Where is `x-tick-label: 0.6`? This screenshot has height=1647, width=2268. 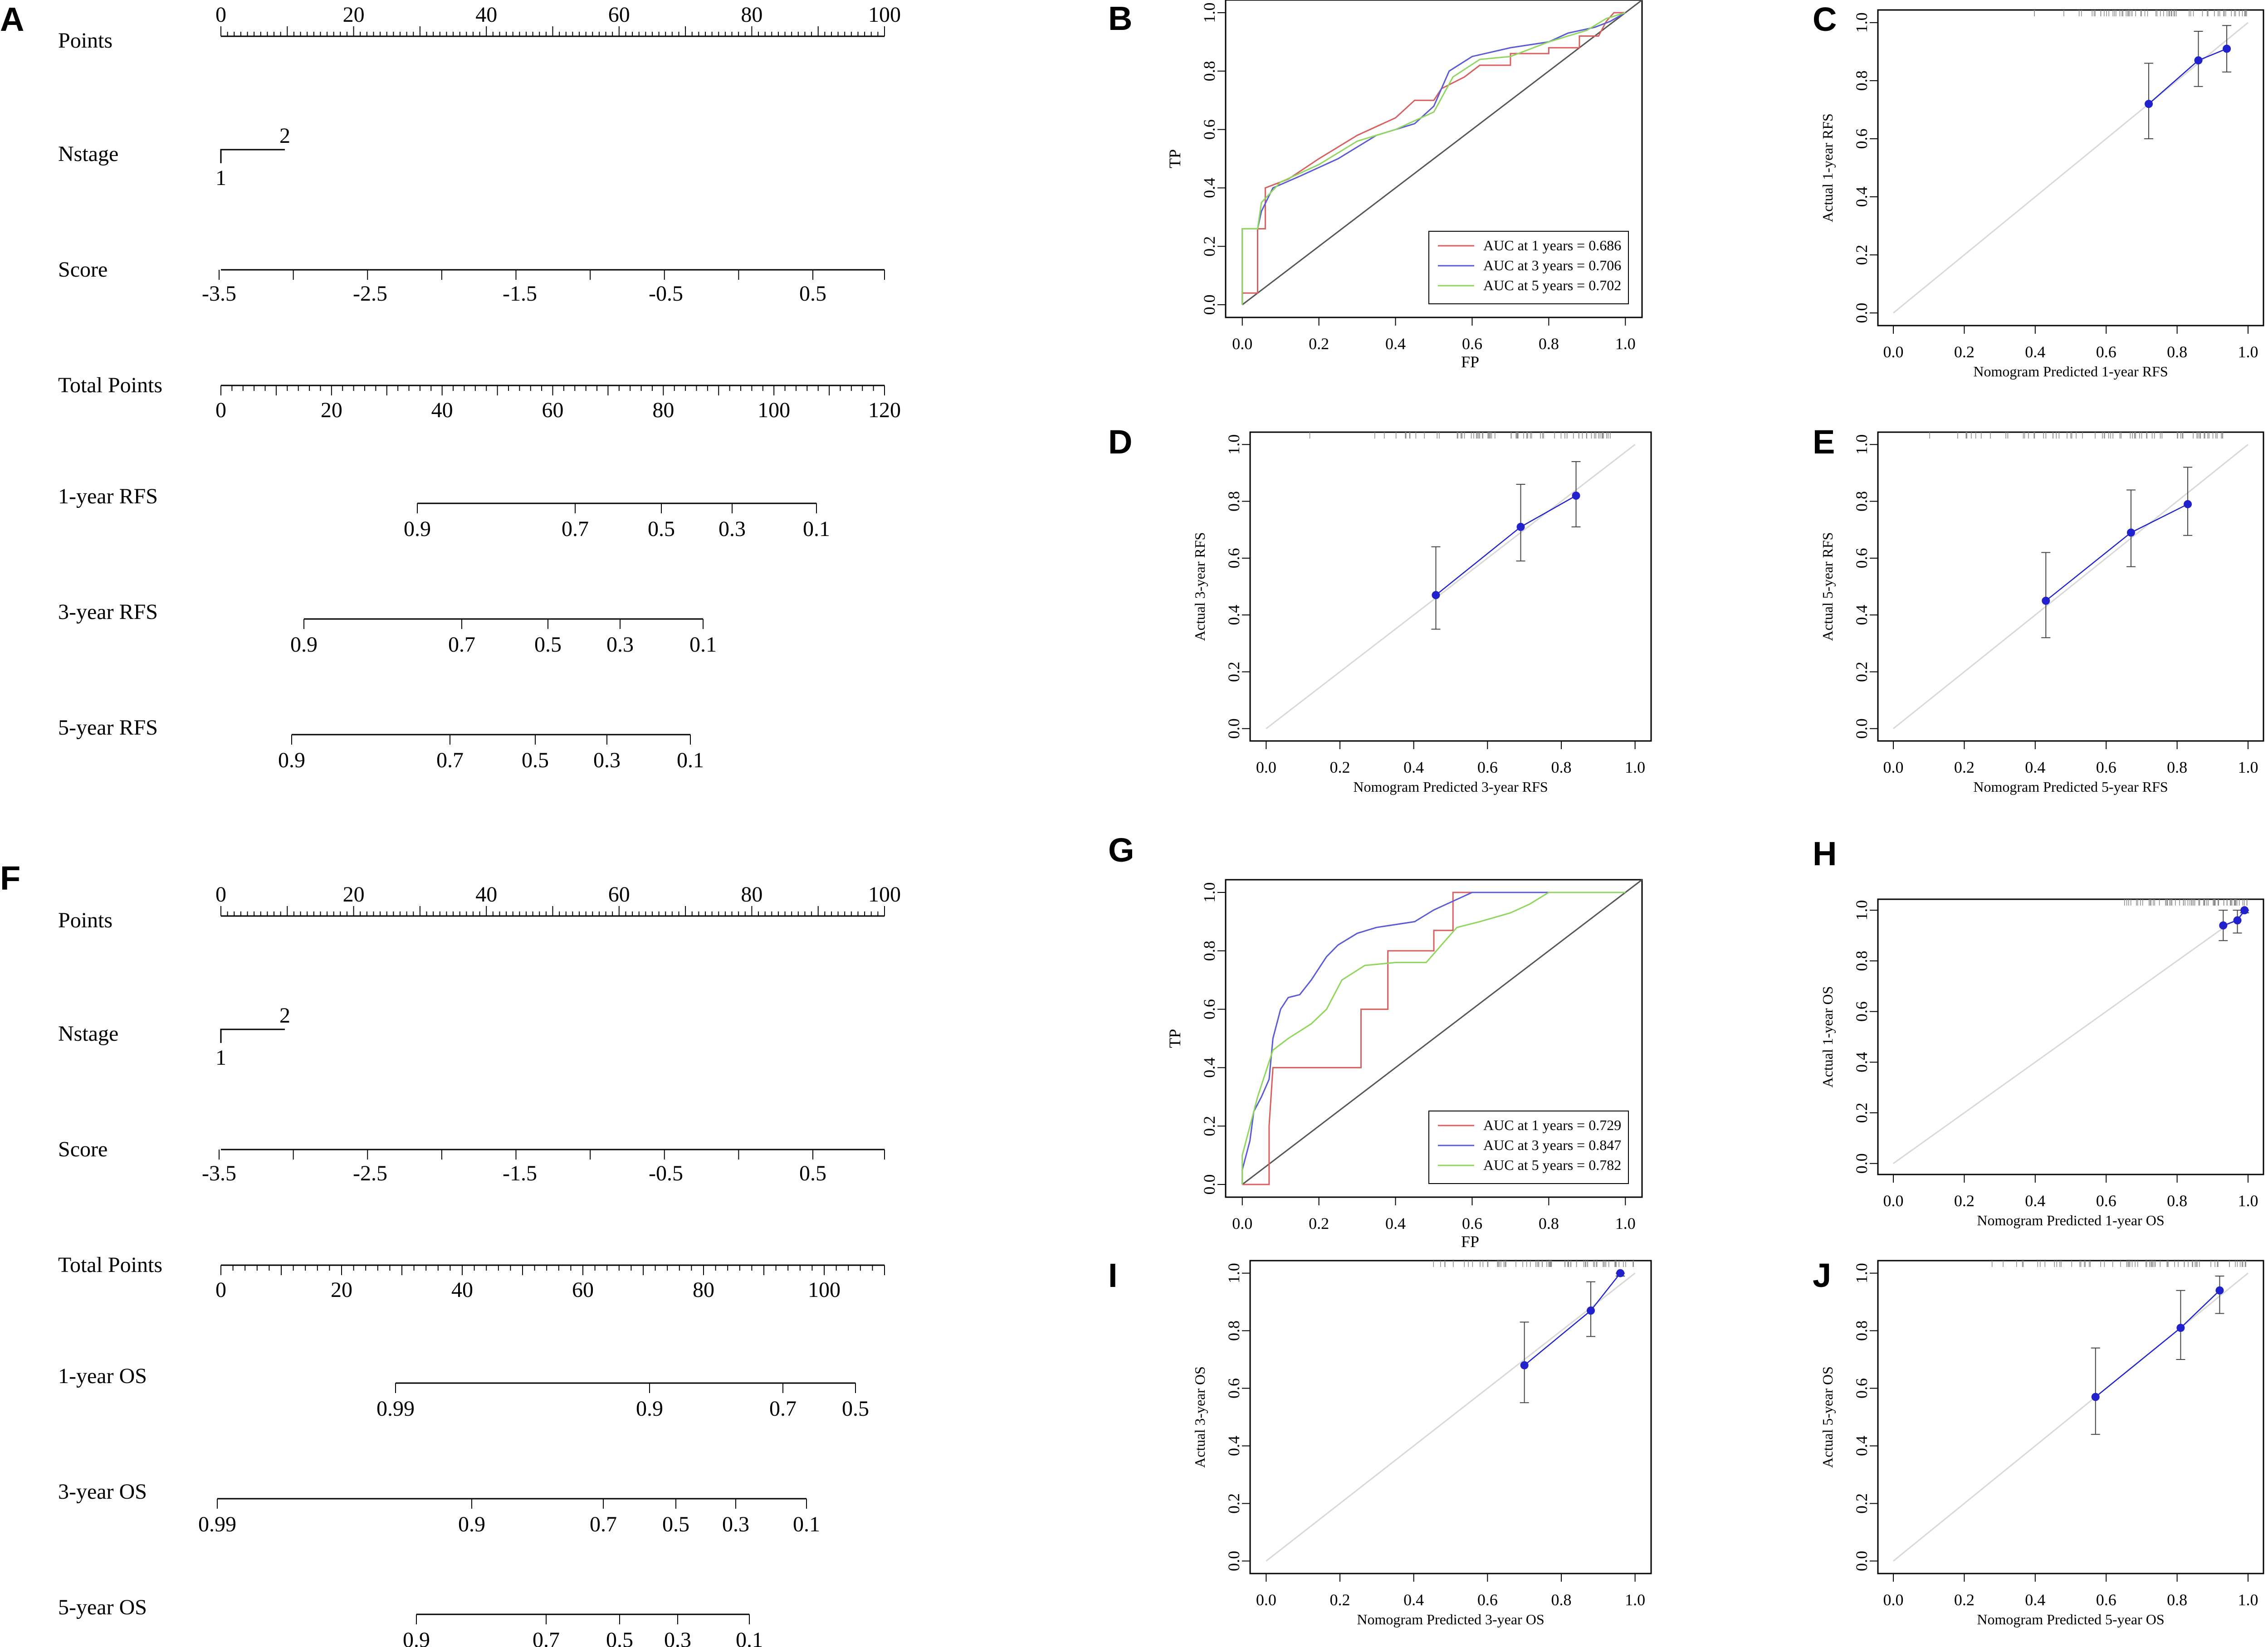
x-tick-label: 0.6 is located at coordinates (1488, 1600).